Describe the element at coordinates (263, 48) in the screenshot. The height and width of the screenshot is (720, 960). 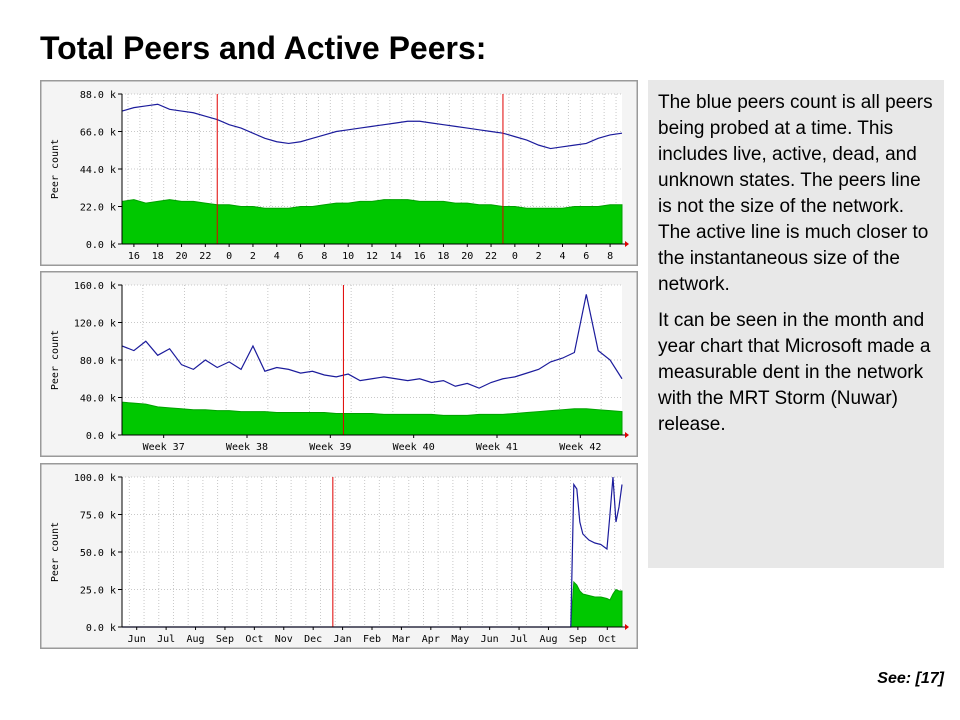
I see `slide-title: Total Peers and Active Peers:` at that location.